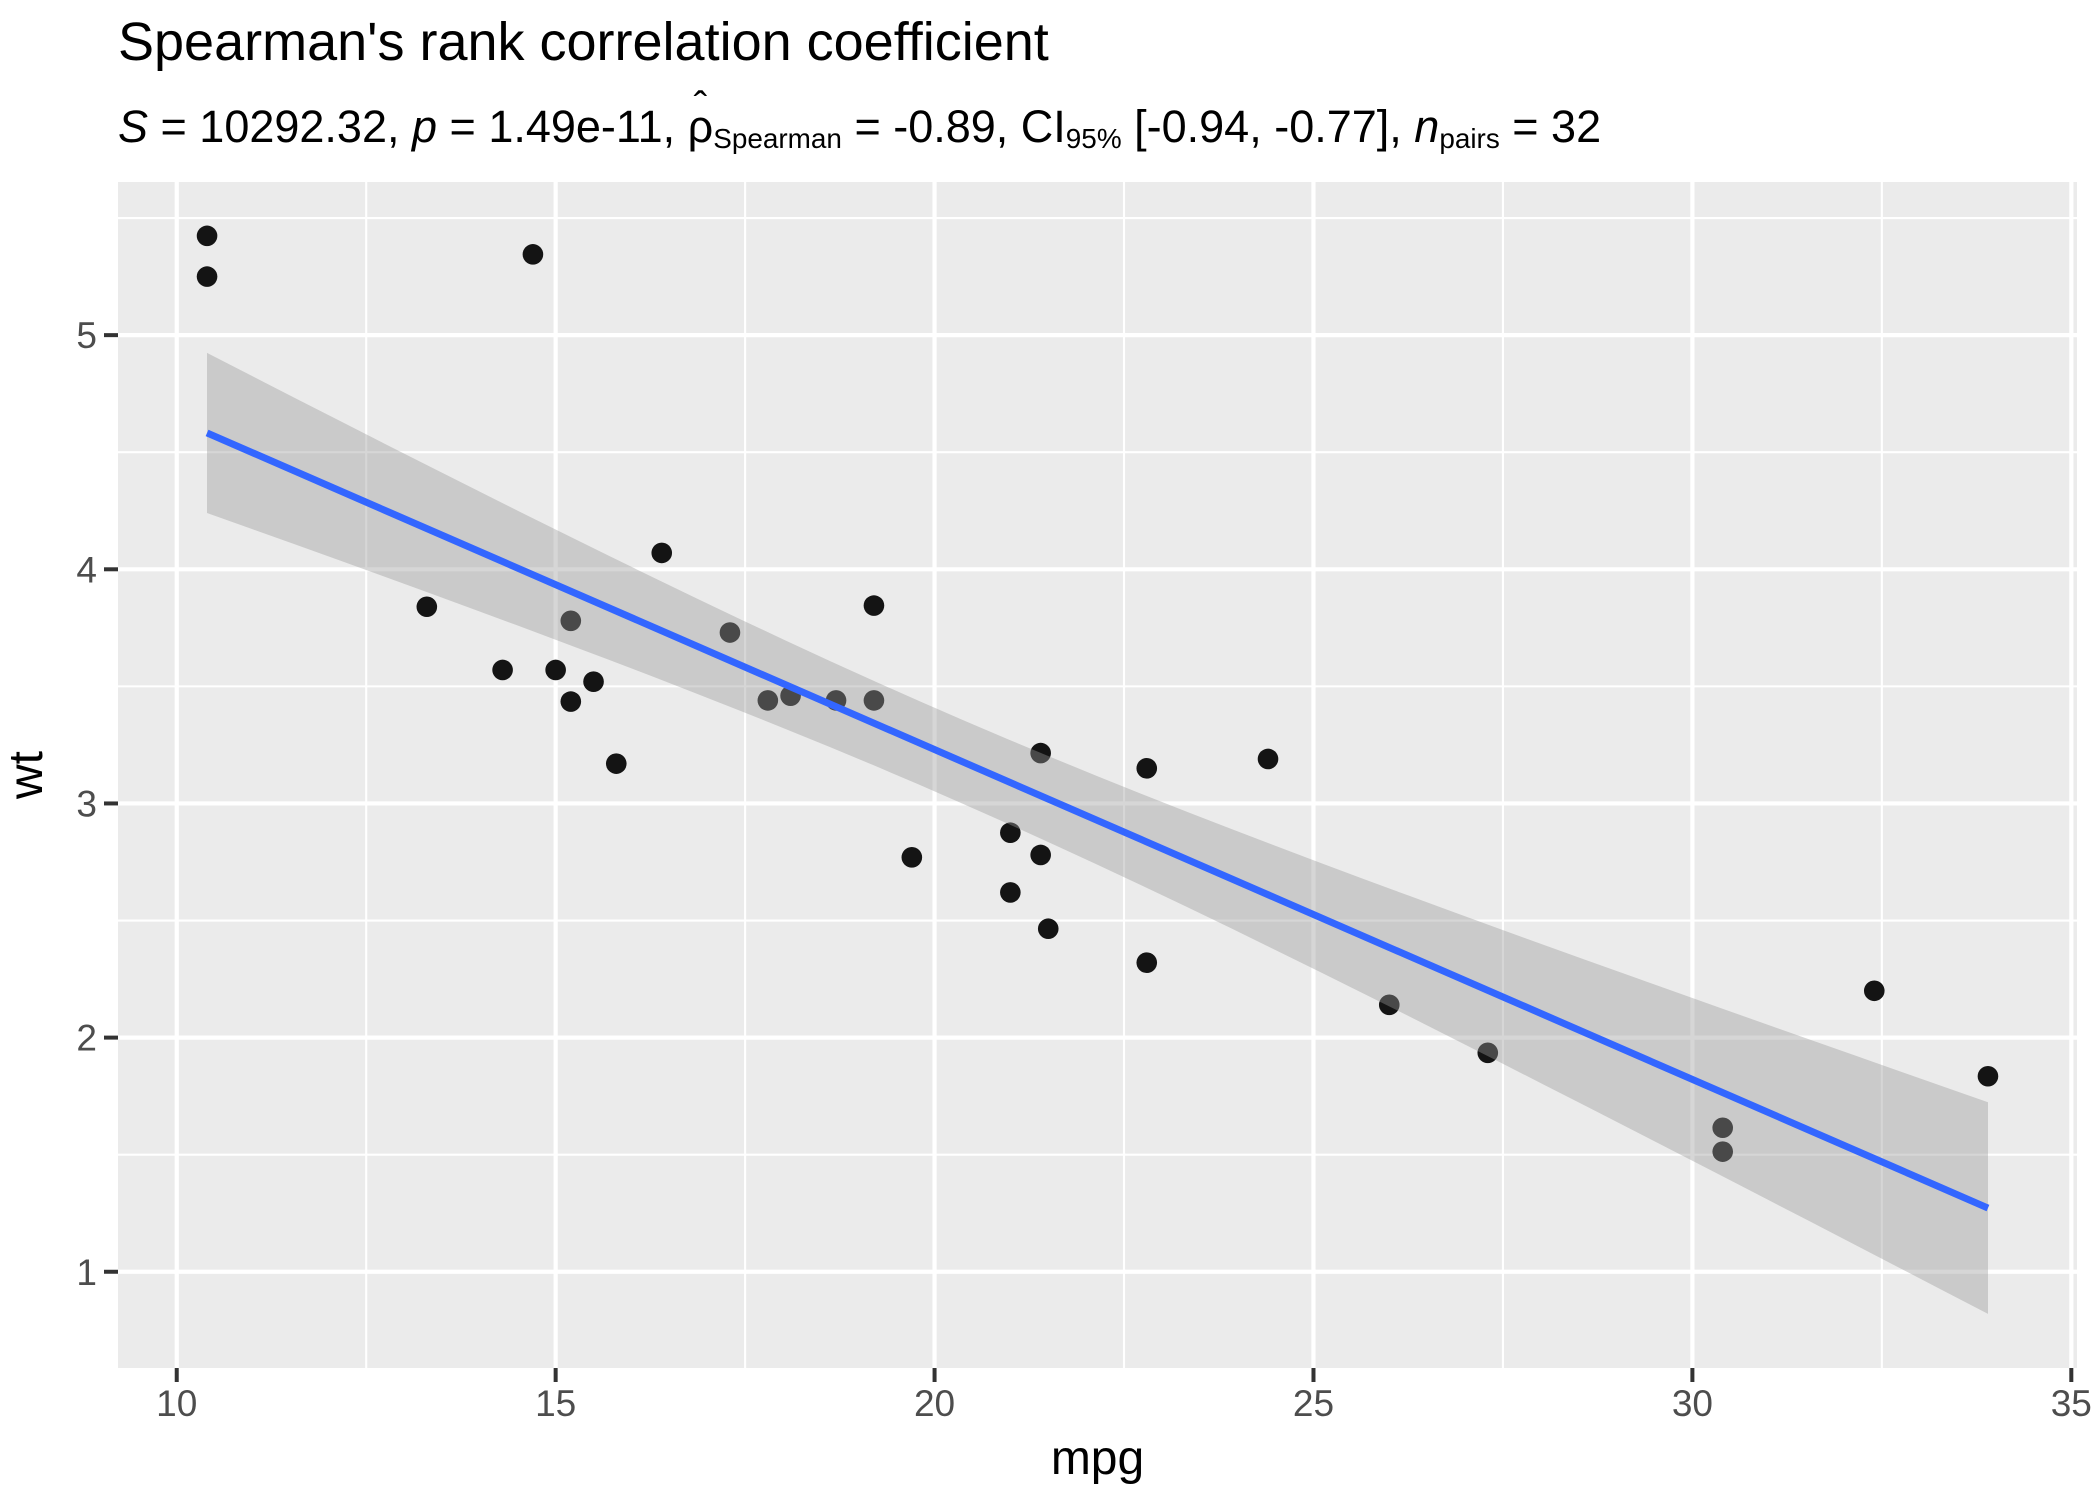 The width and height of the screenshot is (2100, 1500). What do you see at coordinates (2071, 1403) in the screenshot?
I see `x-tick-label: 35` at bounding box center [2071, 1403].